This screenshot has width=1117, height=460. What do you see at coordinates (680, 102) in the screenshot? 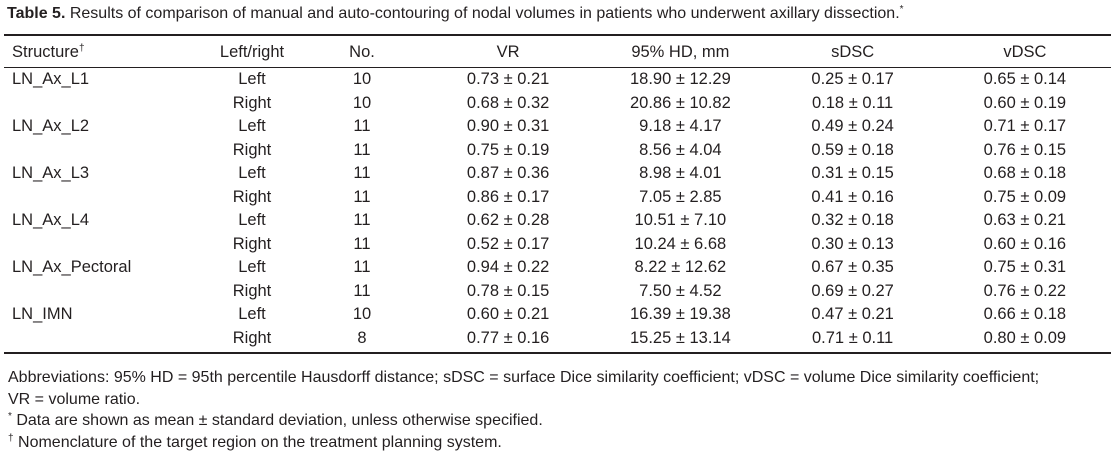
I see `cell-hd: 20.86 ± 10.82` at bounding box center [680, 102].